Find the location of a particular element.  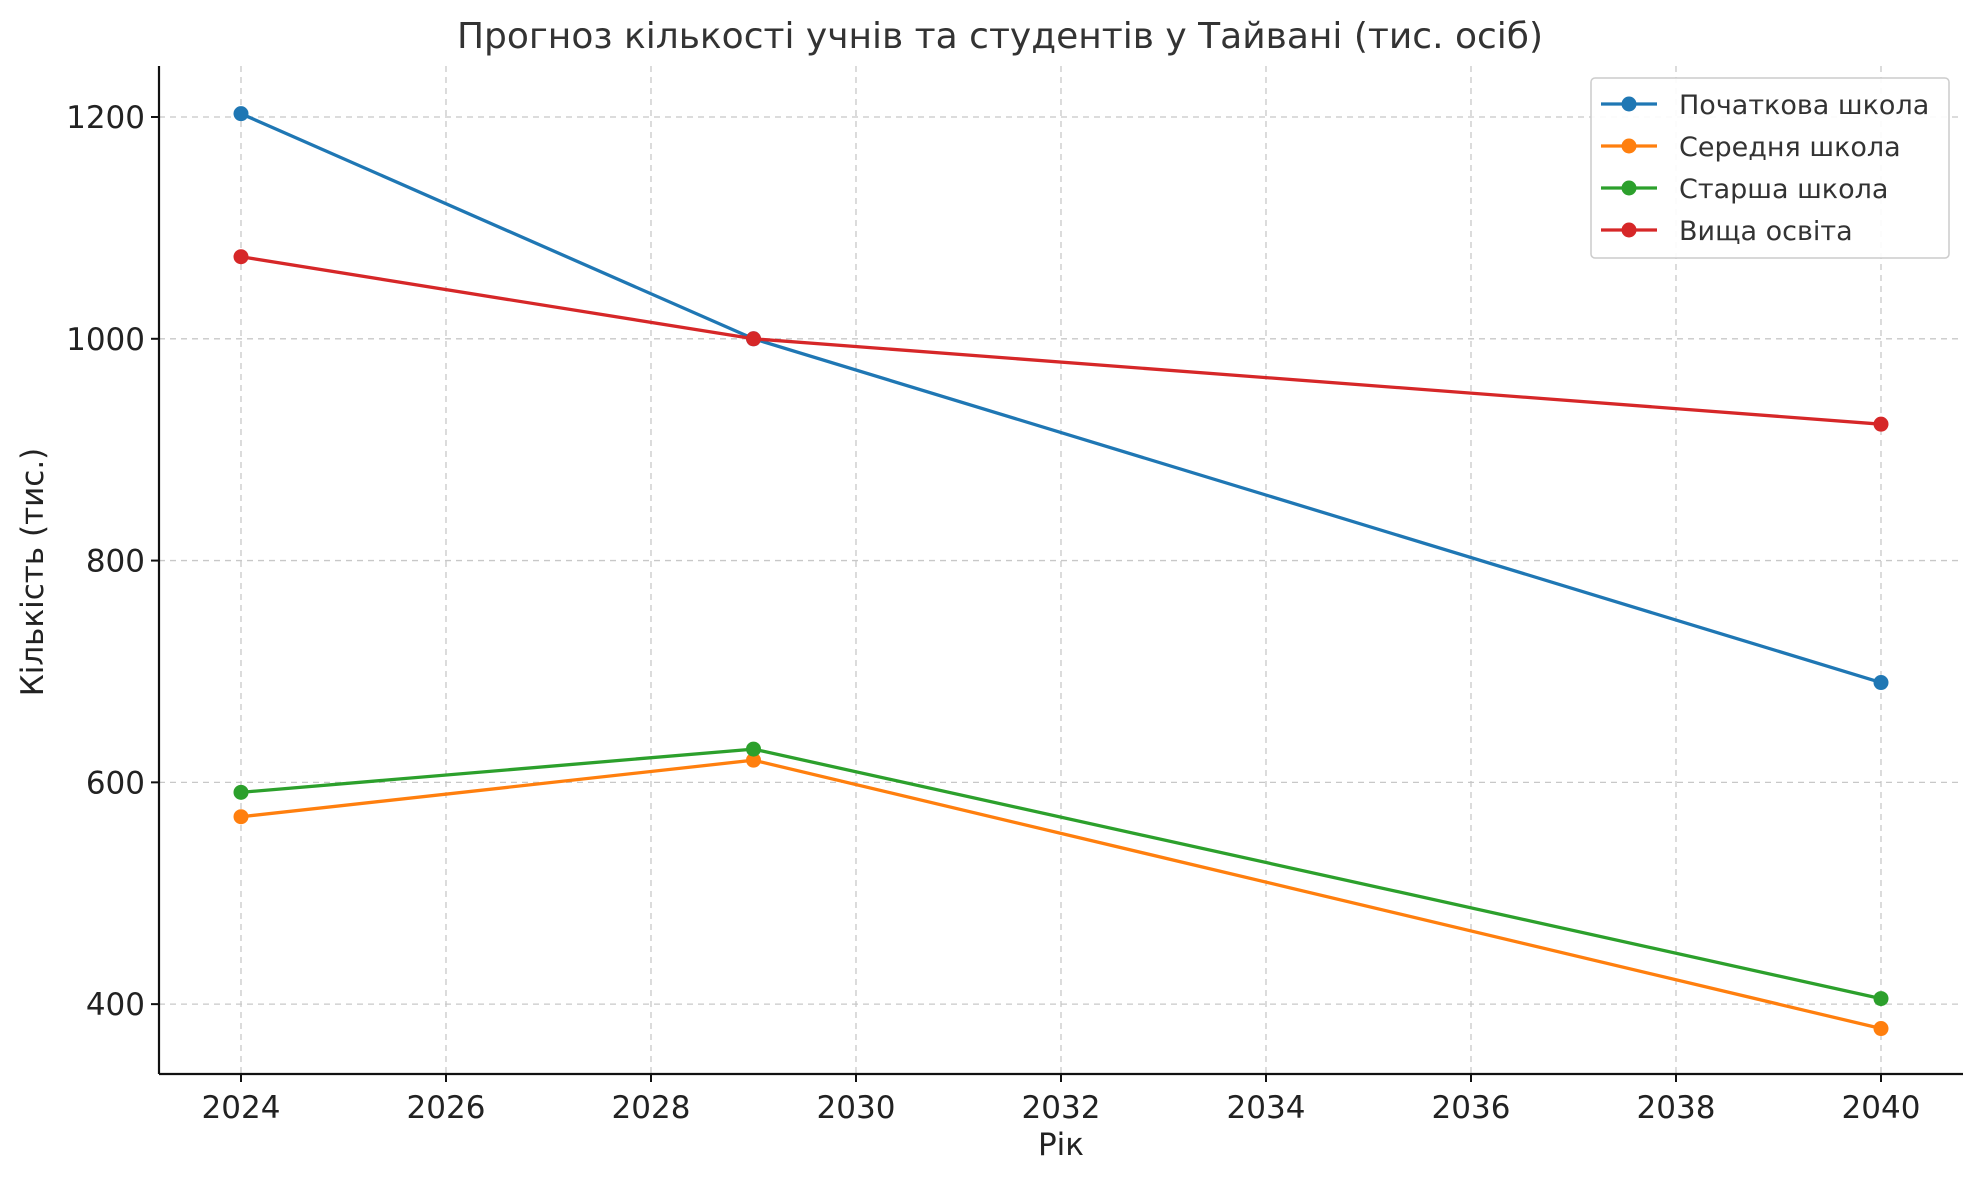

legend-entry-0: Початкова школа is located at coordinates (1765, 105).